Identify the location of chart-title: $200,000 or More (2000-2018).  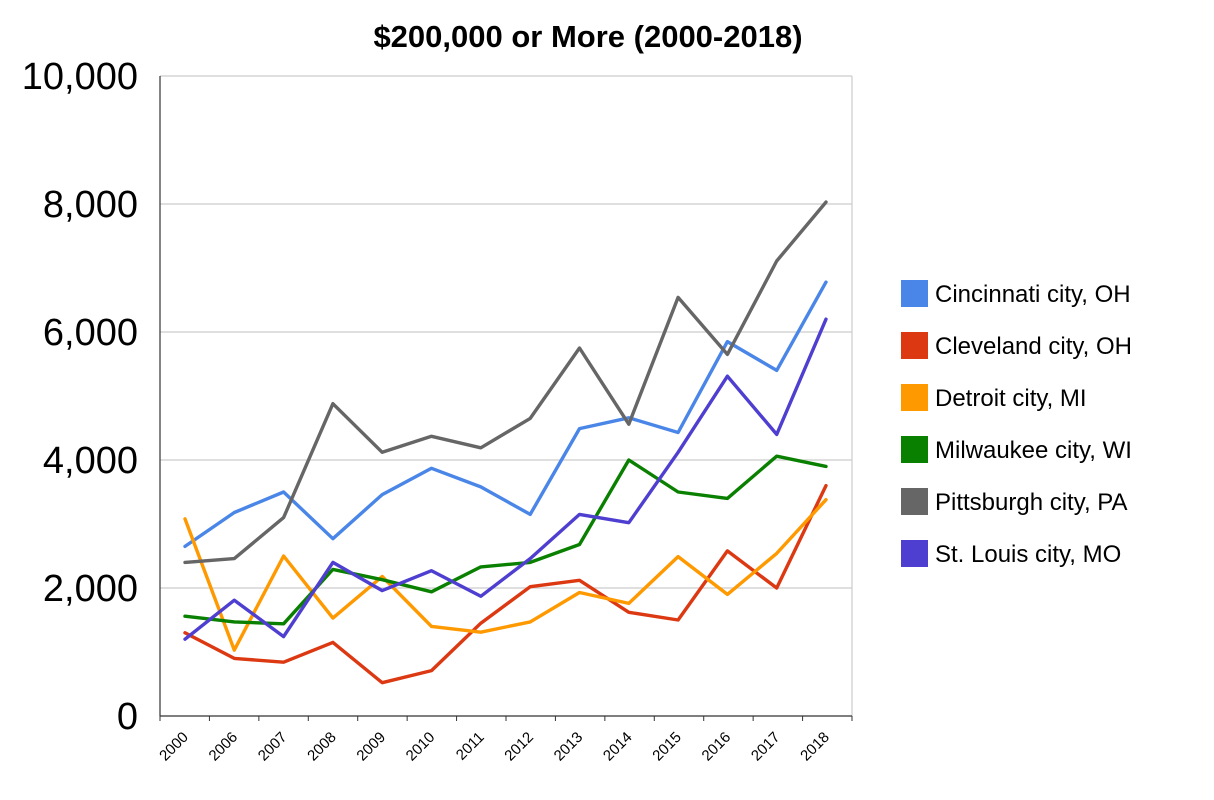
(587, 36).